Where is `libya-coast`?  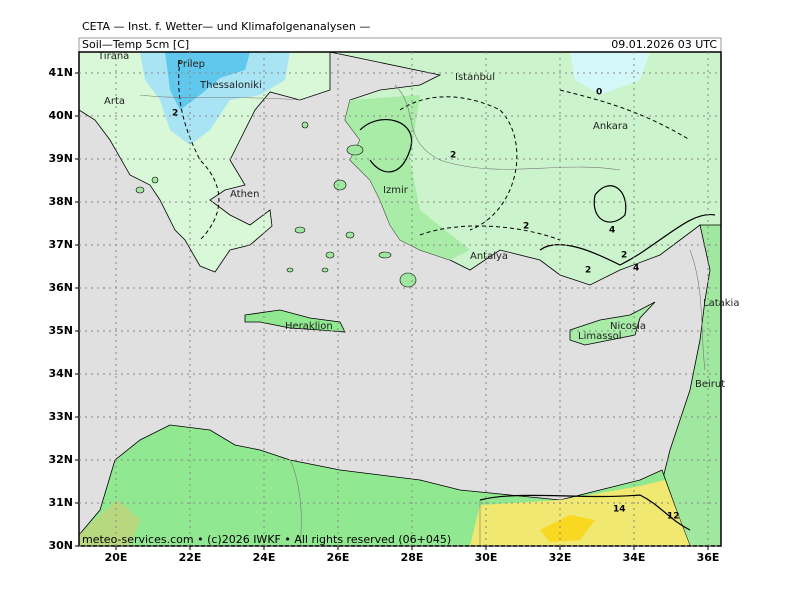
libya-coast is located at coordinates (109, 523).